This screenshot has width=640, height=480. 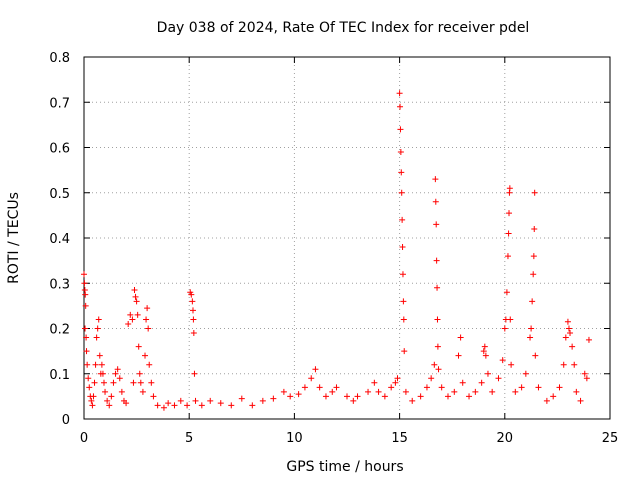 I want to click on y-axis-label: ROTI / TECUs, so click(x=14, y=238).